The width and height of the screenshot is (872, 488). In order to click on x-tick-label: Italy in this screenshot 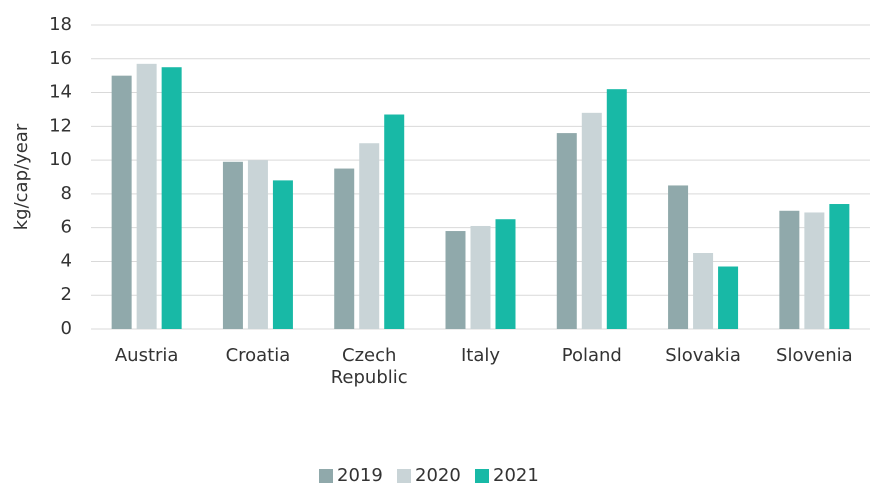, I will do `click(480, 355)`.